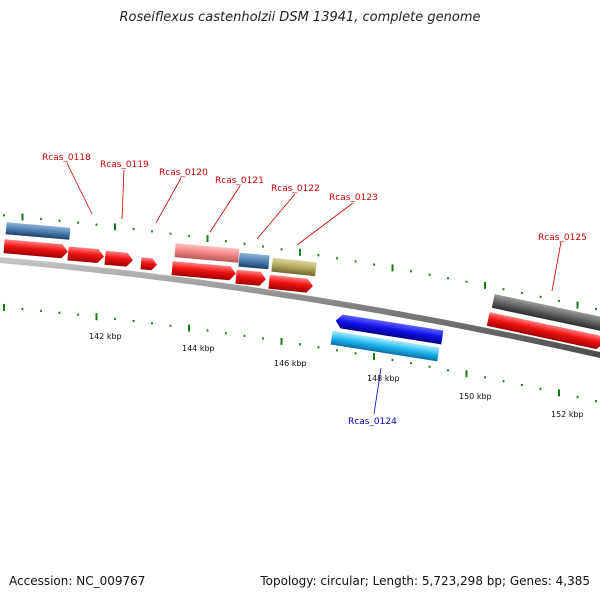 The height and width of the screenshot is (600, 600). I want to click on ruler-label-150: 150 kbp, so click(475, 396).